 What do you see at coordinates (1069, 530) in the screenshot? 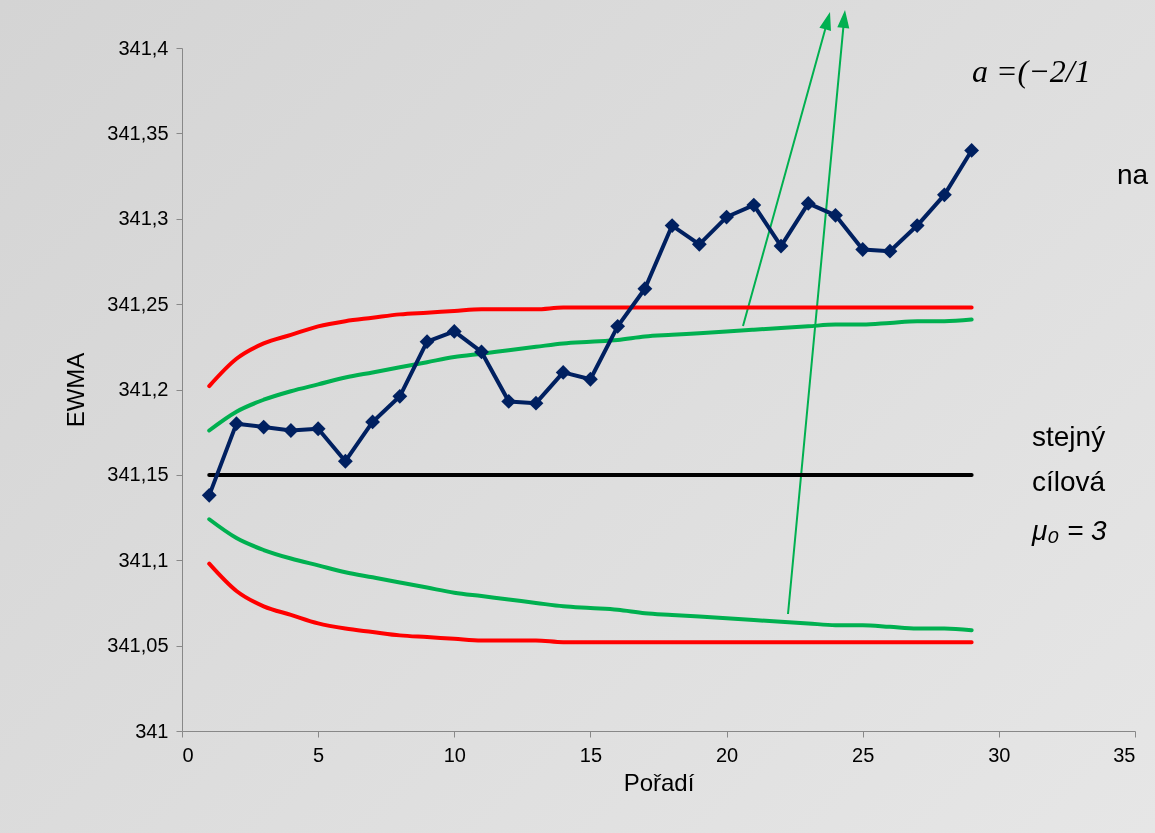
I see `annotation: μ₀ = 3` at bounding box center [1069, 530].